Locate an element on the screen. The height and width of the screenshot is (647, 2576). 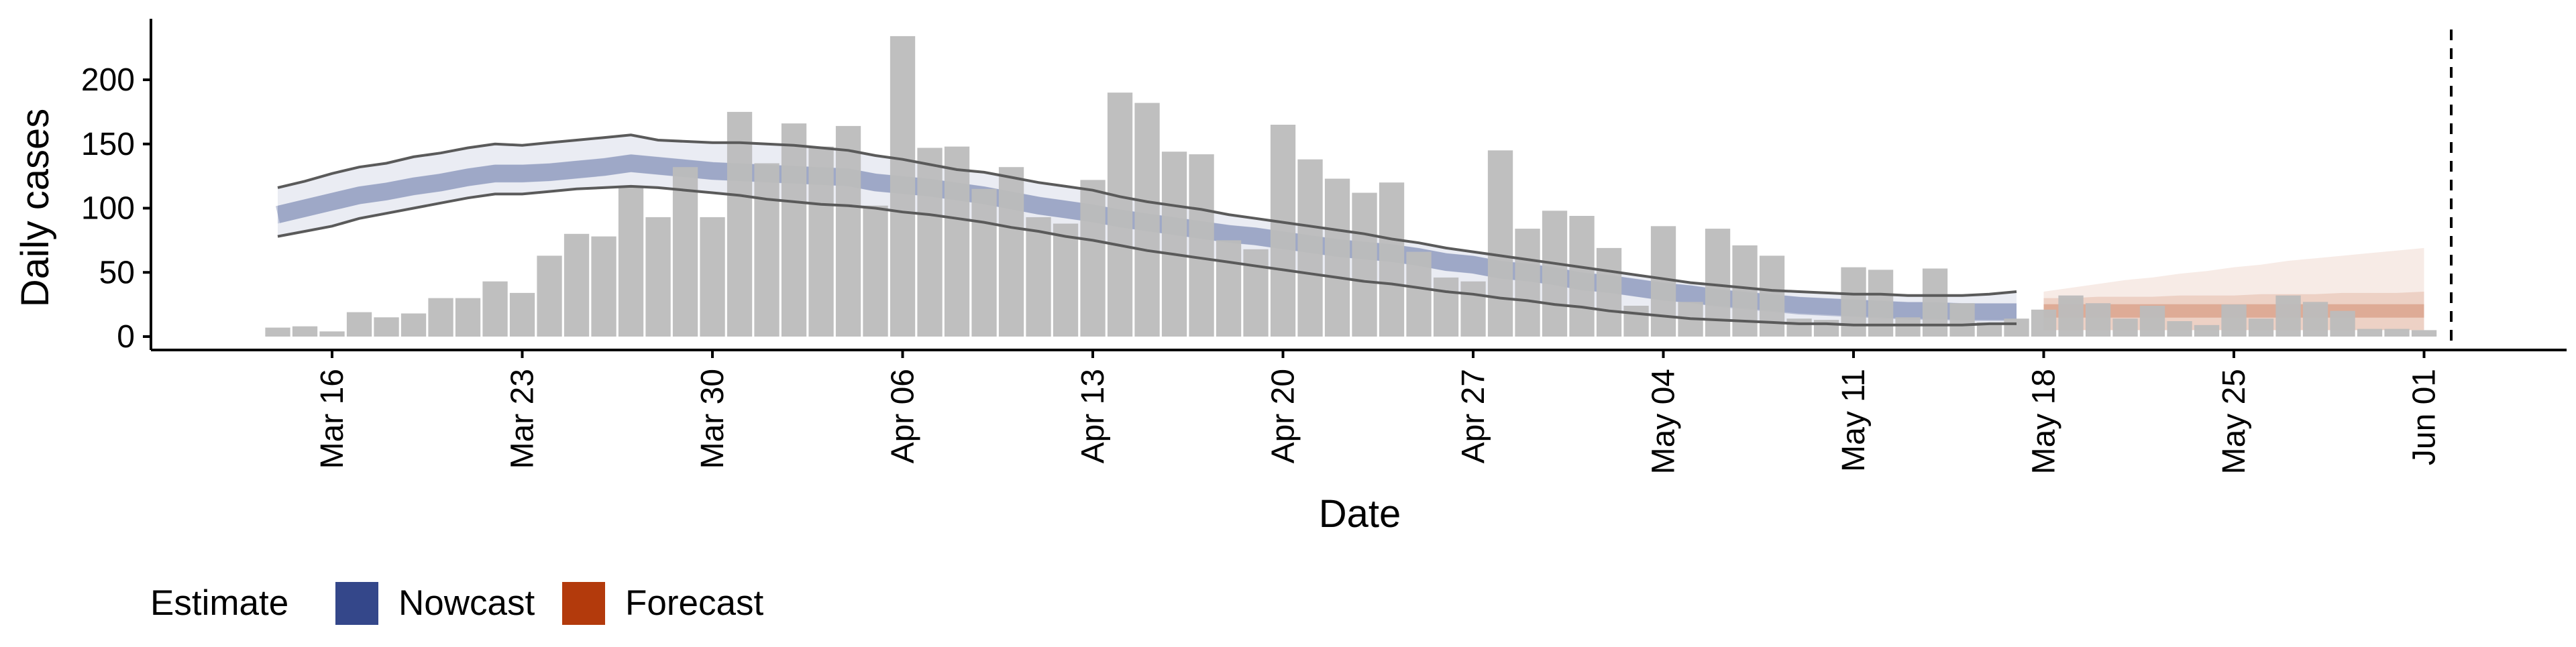
legend: Estimate Nowcast Forecast is located at coordinates (456, 603).